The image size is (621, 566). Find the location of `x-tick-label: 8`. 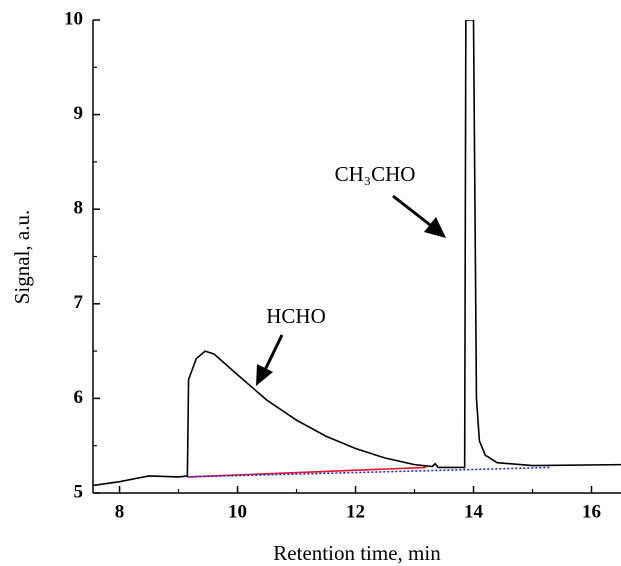

x-tick-label: 8 is located at coordinates (120, 511).